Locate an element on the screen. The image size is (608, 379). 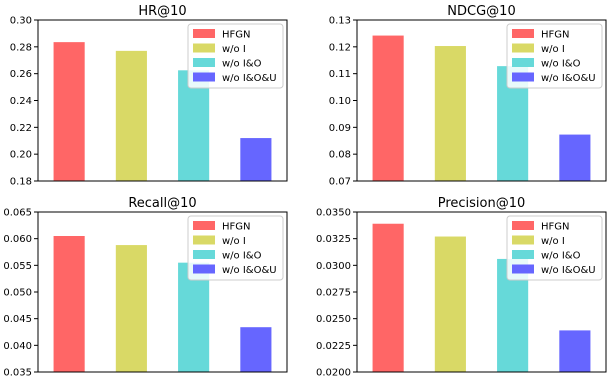
y-tick-label: 0.09 is located at coordinates (340, 128).